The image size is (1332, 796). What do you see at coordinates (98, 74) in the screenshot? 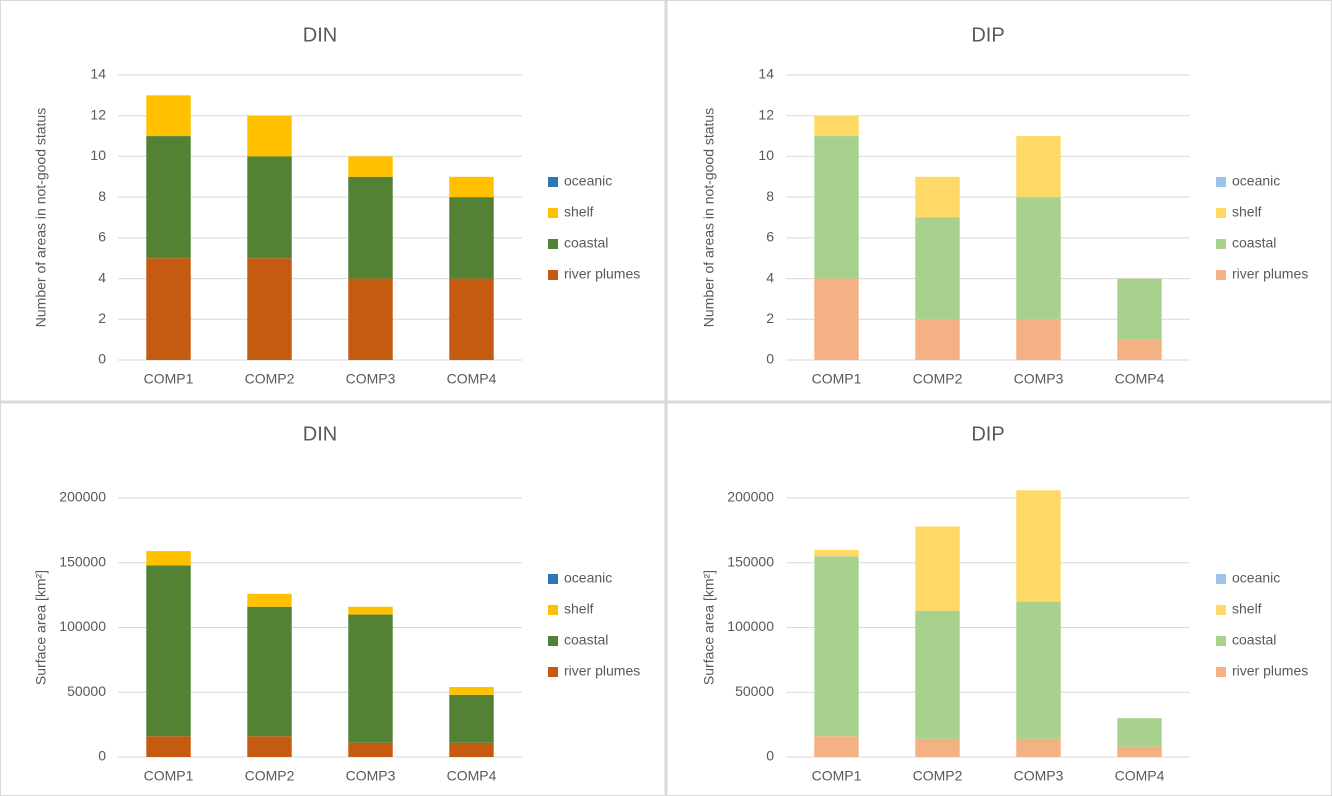
I see `y-tick-label: 14` at bounding box center [98, 74].